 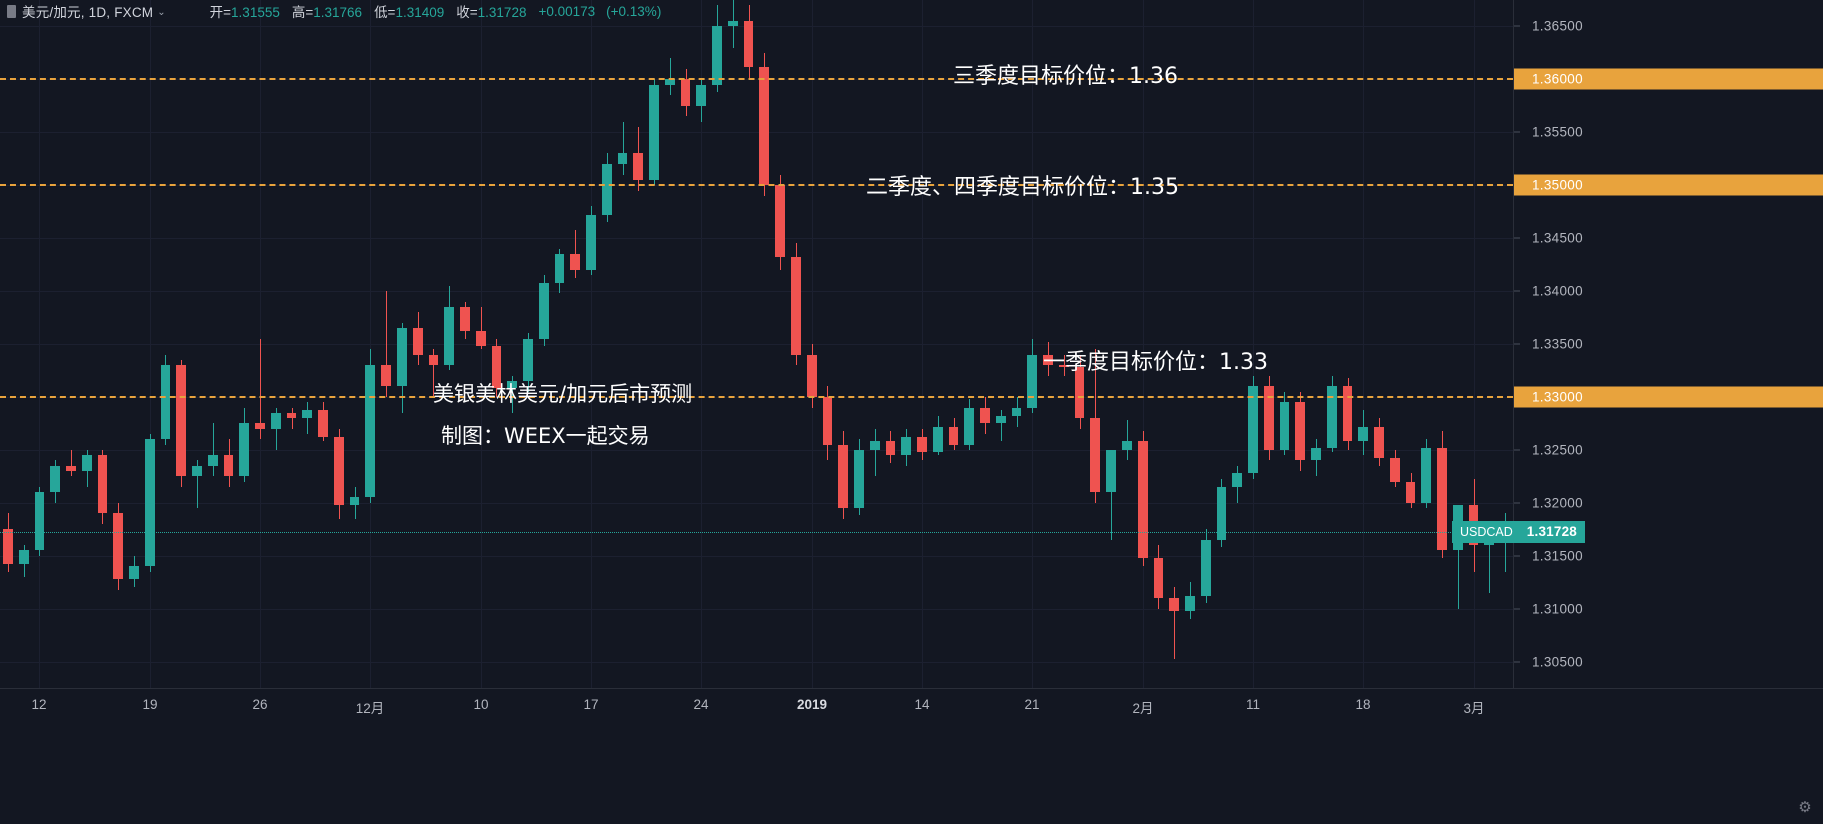 What do you see at coordinates (701, 704) in the screenshot?
I see `date-tick-label: 24` at bounding box center [701, 704].